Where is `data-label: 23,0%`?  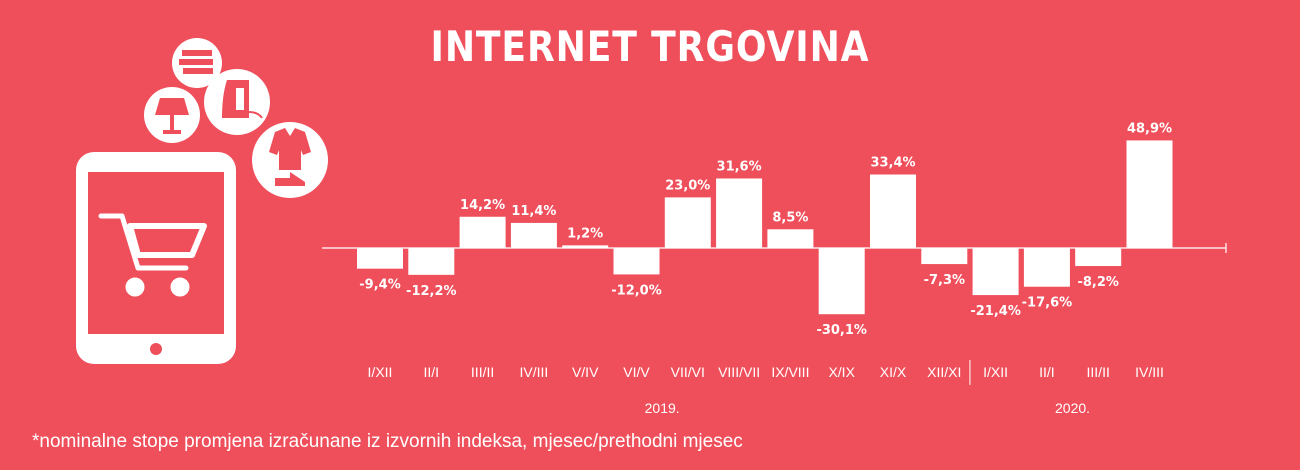
data-label: 23,0% is located at coordinates (687, 185).